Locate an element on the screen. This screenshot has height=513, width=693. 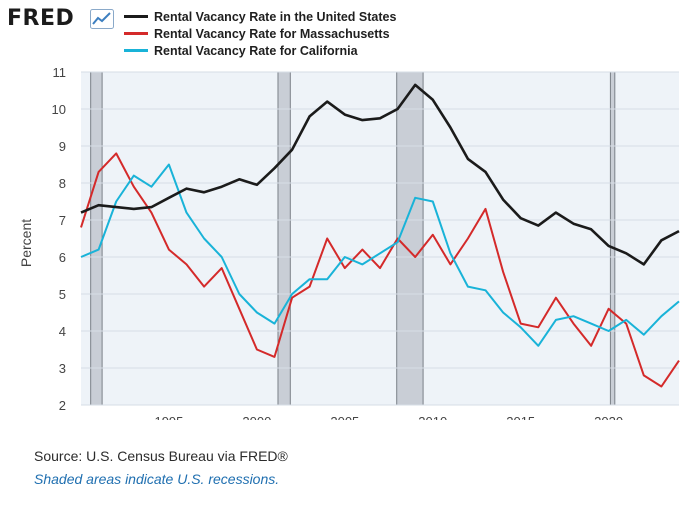
legend-item-california: Rental Vacancy Rate for California is located at coordinates (260, 50).